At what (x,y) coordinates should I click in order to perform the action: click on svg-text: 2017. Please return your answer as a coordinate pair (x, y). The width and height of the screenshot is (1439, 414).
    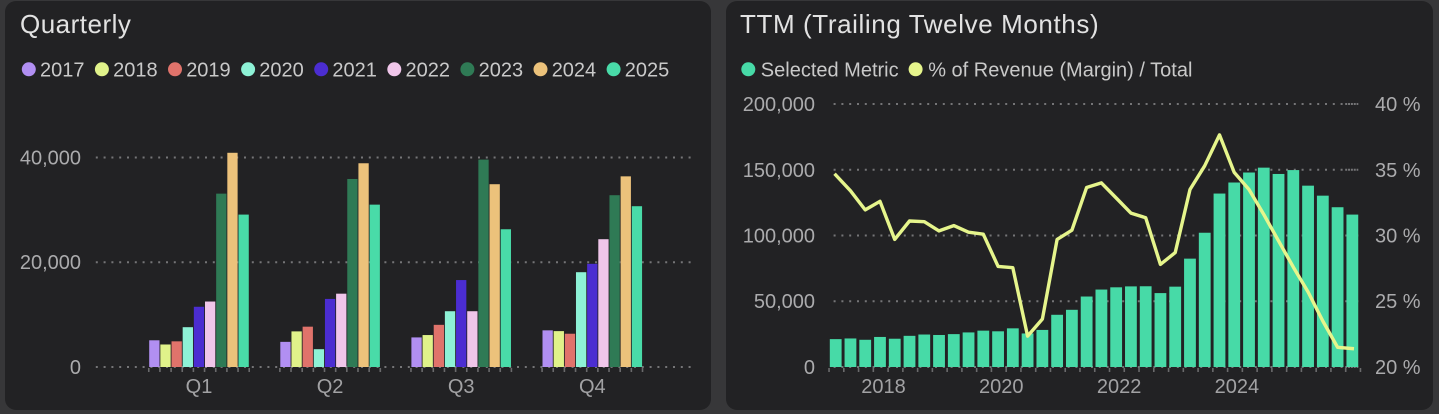
    Looking at the image, I should click on (62, 70).